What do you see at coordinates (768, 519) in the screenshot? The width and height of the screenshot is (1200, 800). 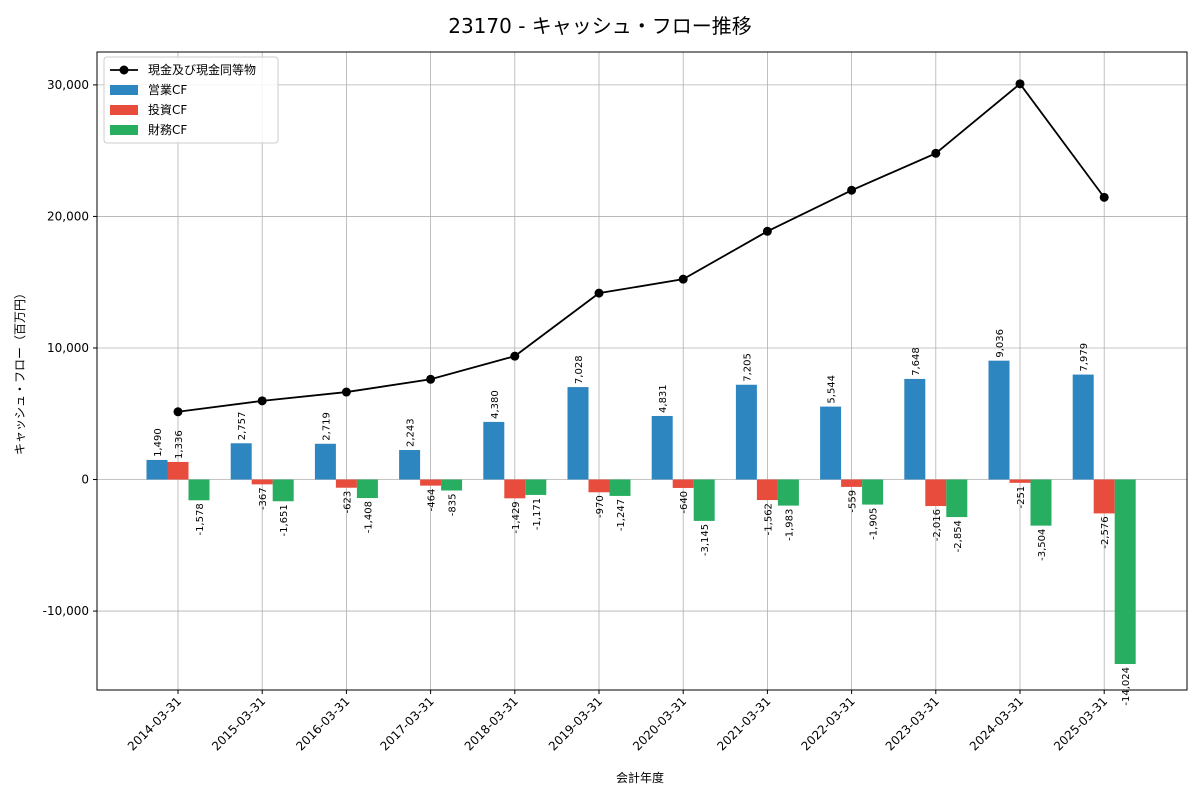 I see `data-label: -1,562` at bounding box center [768, 519].